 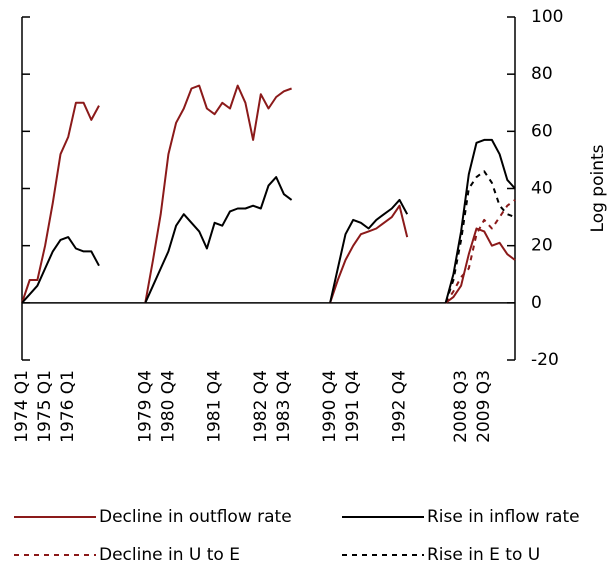 What do you see at coordinates (22, 406) in the screenshot?
I see `x-tick-label: 1974 Q1` at bounding box center [22, 406].